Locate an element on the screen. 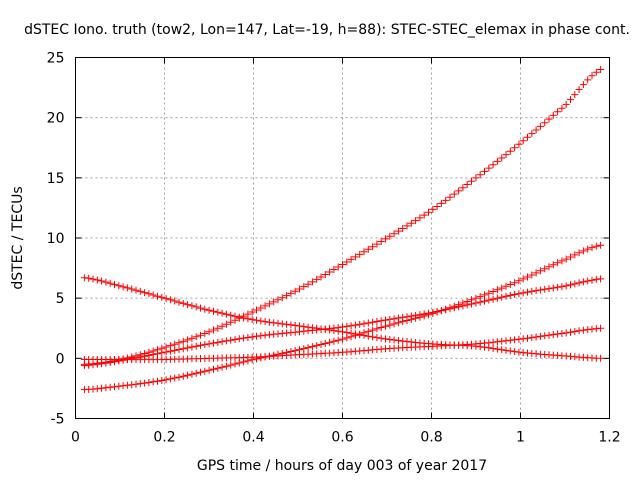  x-tick-label: 0.8 is located at coordinates (431, 438).